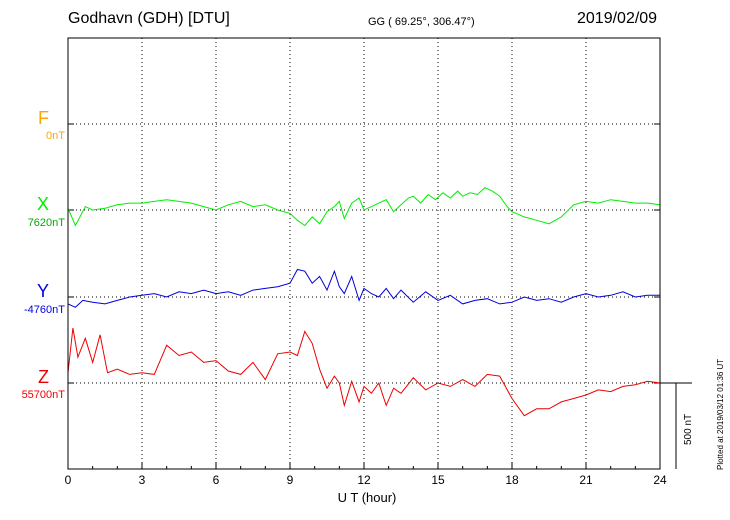 The width and height of the screenshot is (730, 520). I want to click on x-tick-label: 18, so click(512, 480).